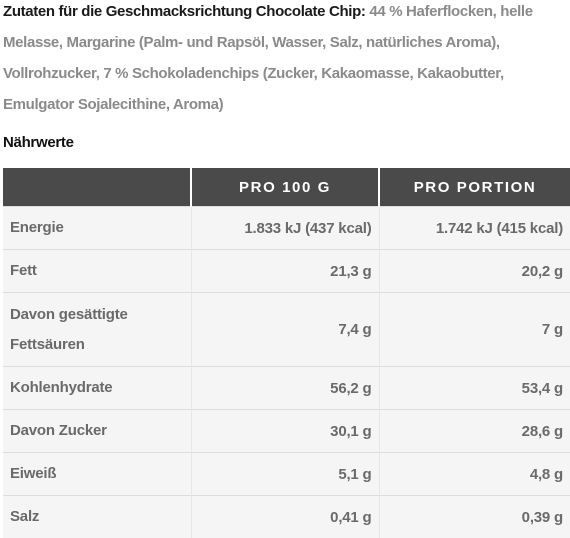 The width and height of the screenshot is (570, 538). I want to click on row-portion-value: 53,4 g, so click(474, 388).